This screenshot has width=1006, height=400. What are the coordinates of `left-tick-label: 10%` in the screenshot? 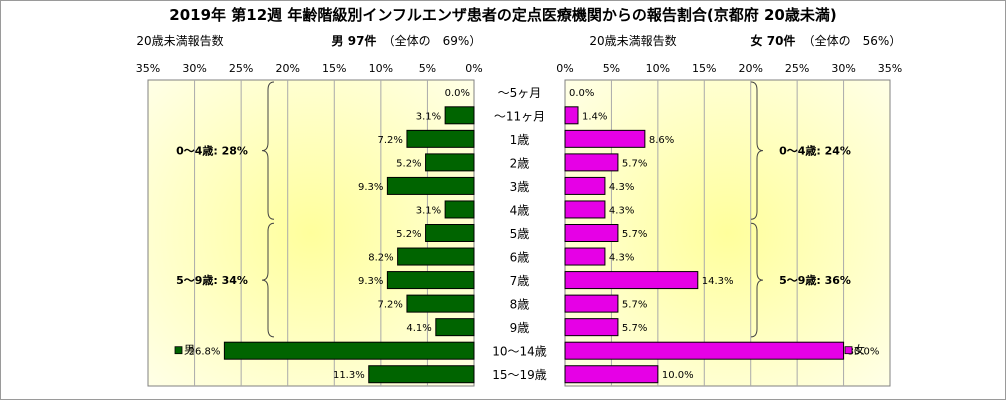 It's located at (381, 68).